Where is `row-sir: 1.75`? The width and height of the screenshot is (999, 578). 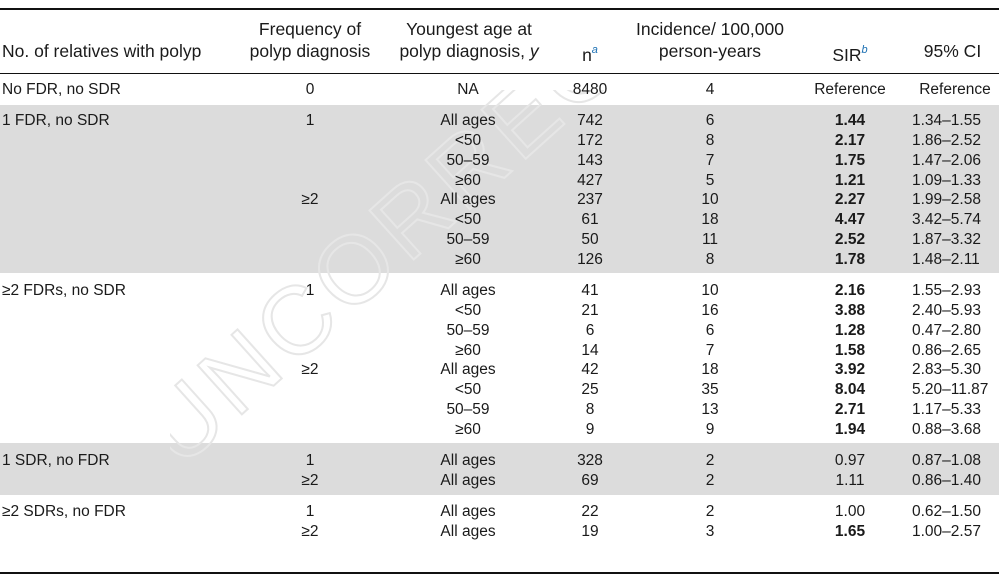
row-sir: 1.75 is located at coordinates (850, 160).